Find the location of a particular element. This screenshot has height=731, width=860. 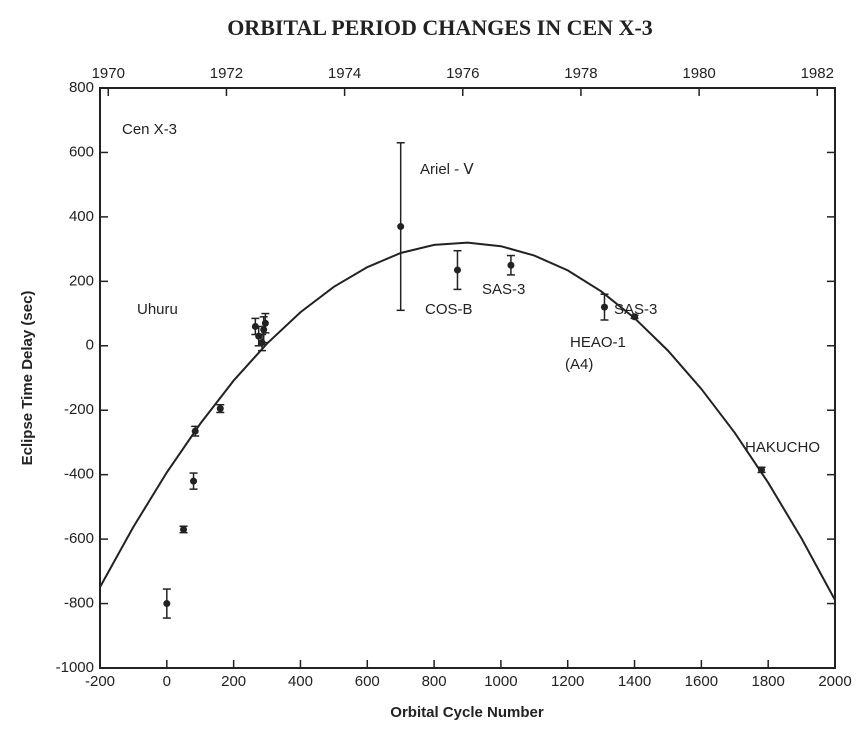

x2-tick-label: 1974 is located at coordinates (344, 73).